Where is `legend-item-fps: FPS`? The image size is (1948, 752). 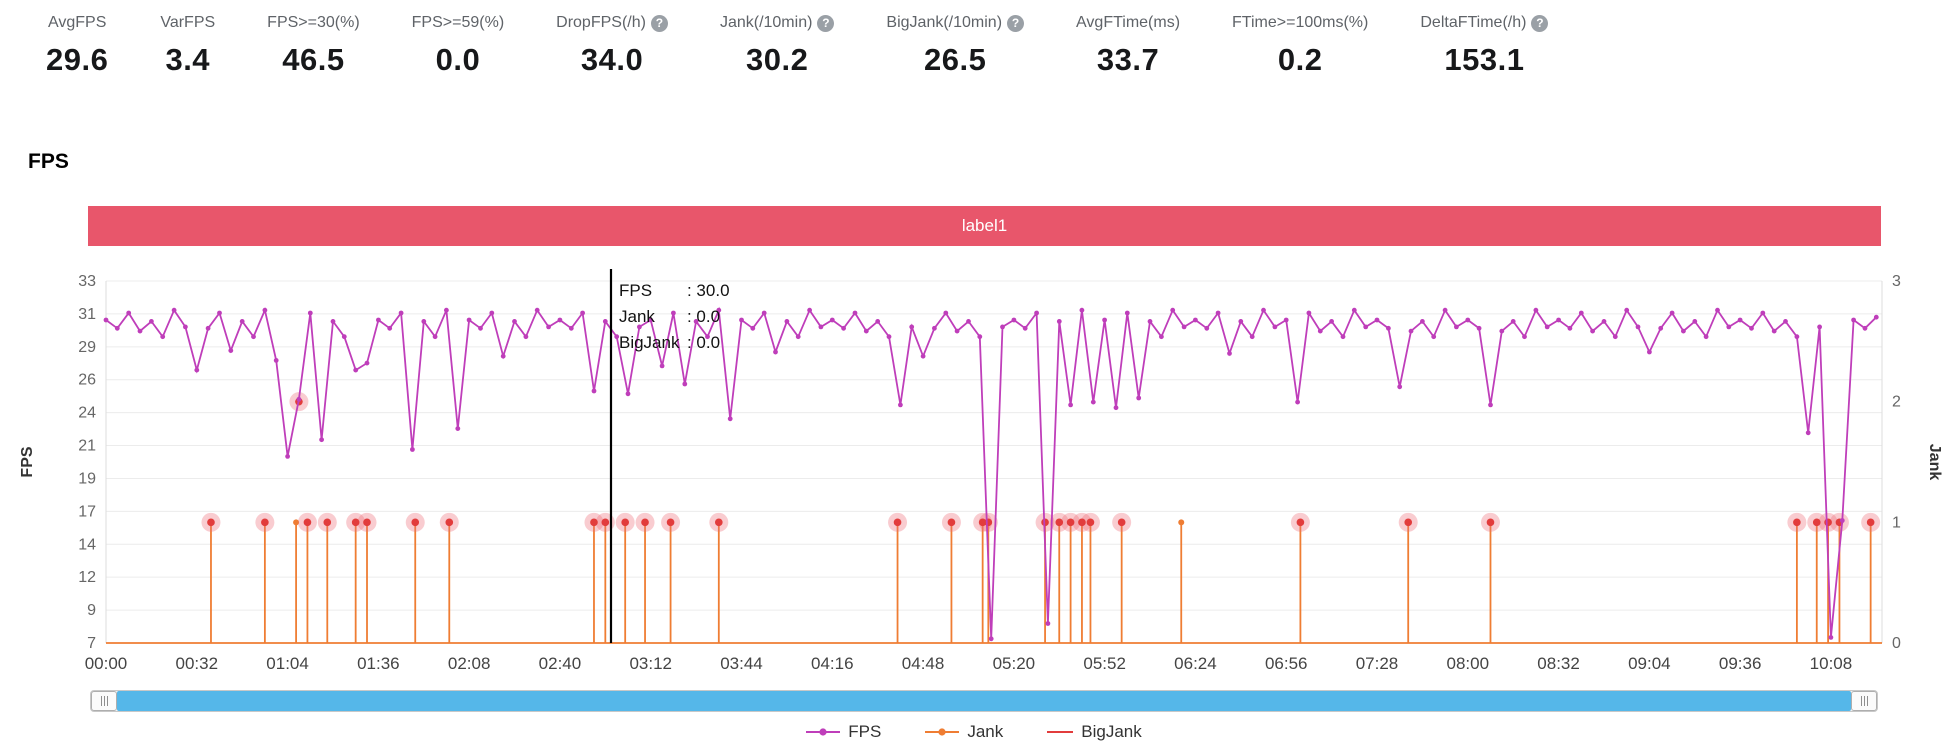 legend-item-fps: FPS is located at coordinates (843, 732).